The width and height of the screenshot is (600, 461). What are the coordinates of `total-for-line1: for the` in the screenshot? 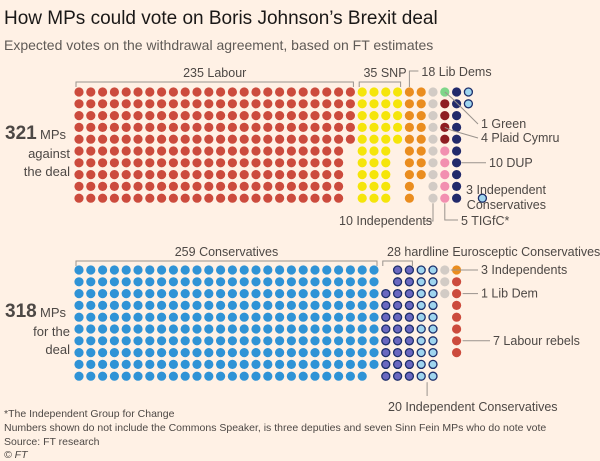 It's located at (51, 331).